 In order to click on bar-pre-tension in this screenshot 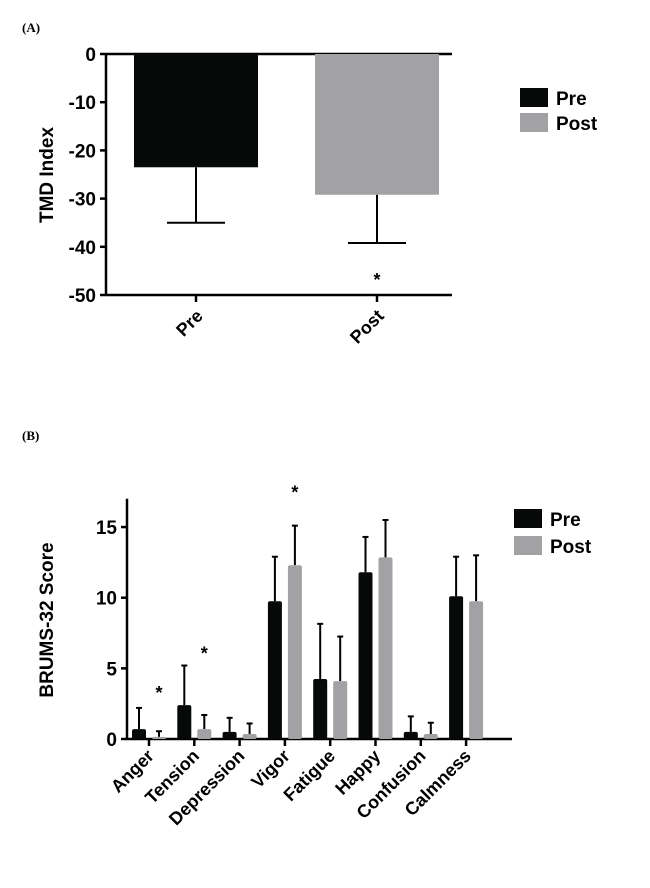, I will do `click(184, 722)`.